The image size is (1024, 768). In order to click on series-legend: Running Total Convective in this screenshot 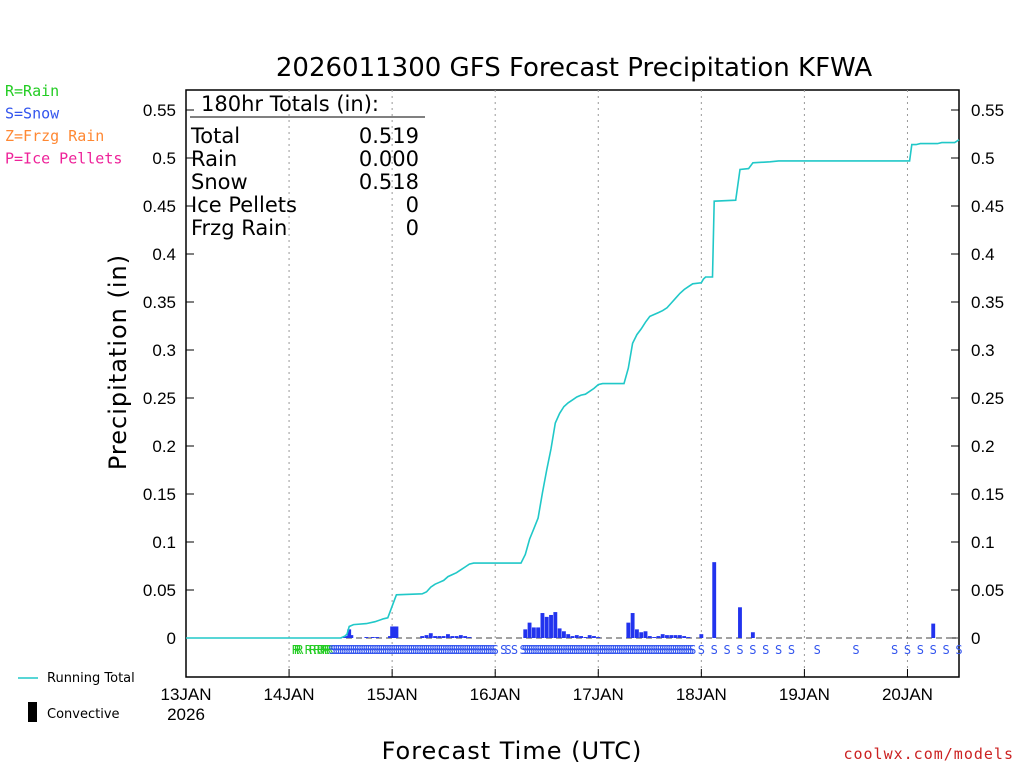, I will do `click(76, 696)`.